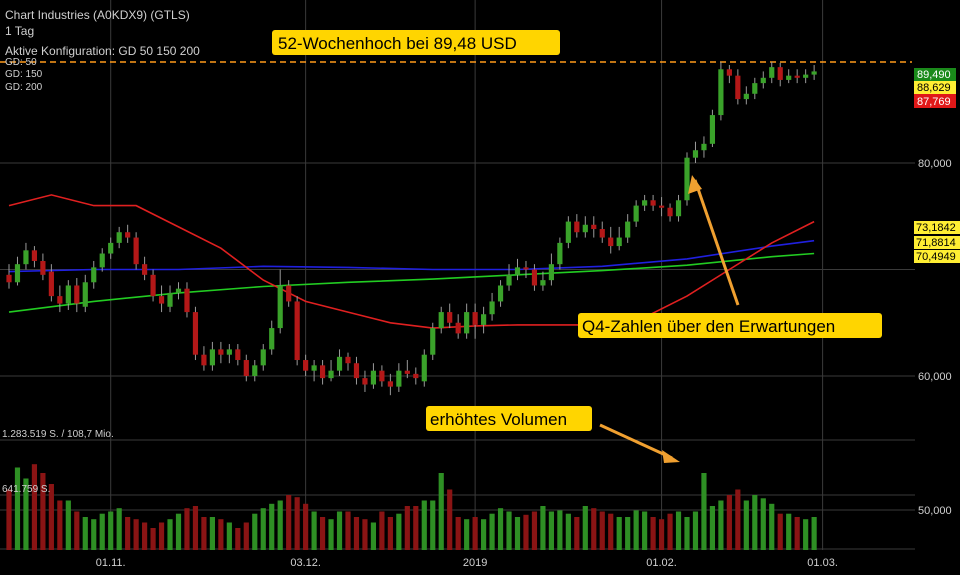 This screenshot has width=960, height=575. I want to click on gd150-line, so click(411, 256).